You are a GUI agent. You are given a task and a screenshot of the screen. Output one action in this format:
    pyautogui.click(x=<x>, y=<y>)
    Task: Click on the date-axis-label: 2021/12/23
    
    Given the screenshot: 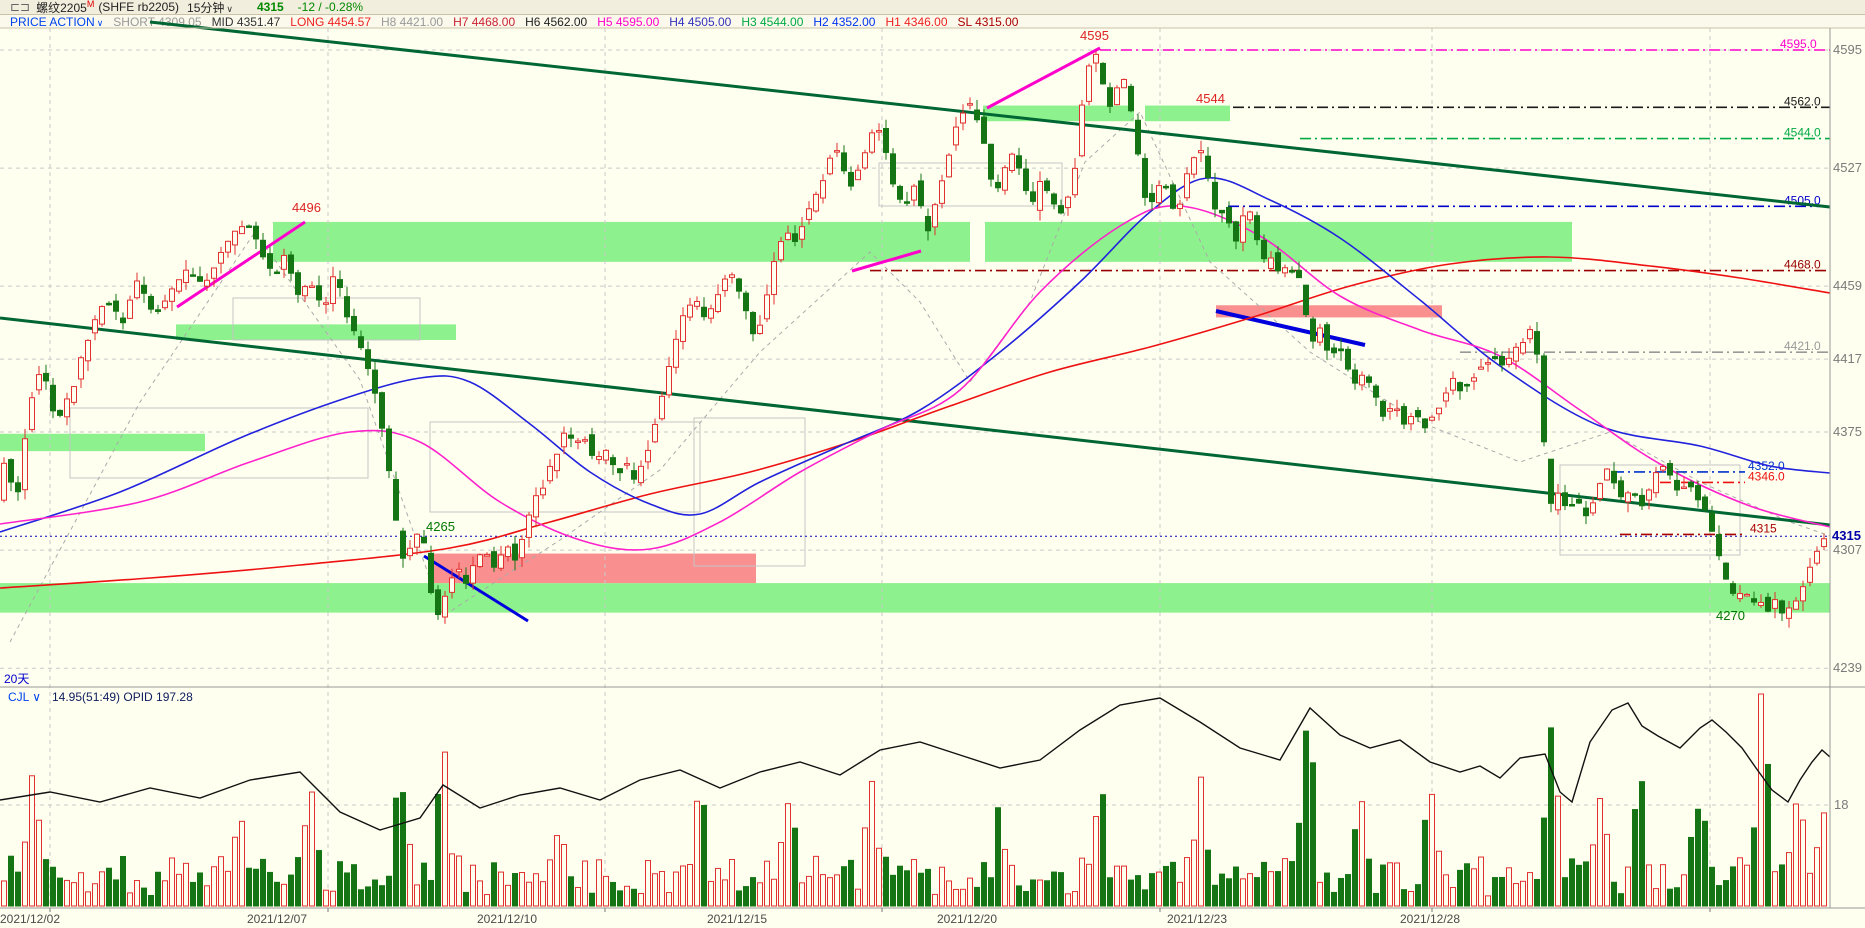 What is the action you would take?
    pyautogui.click(x=1197, y=919)
    